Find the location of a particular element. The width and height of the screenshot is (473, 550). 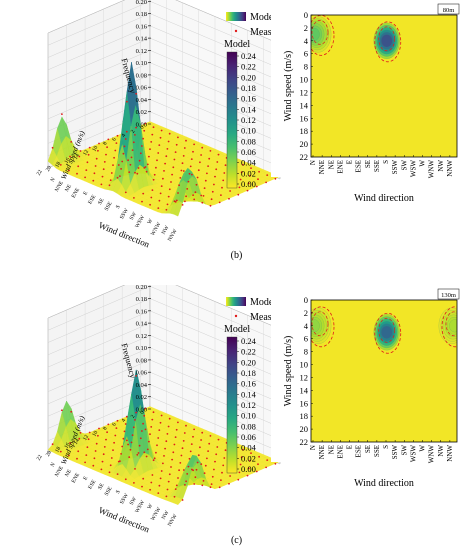

direction-tick-label: N is located at coordinates (53, 465).